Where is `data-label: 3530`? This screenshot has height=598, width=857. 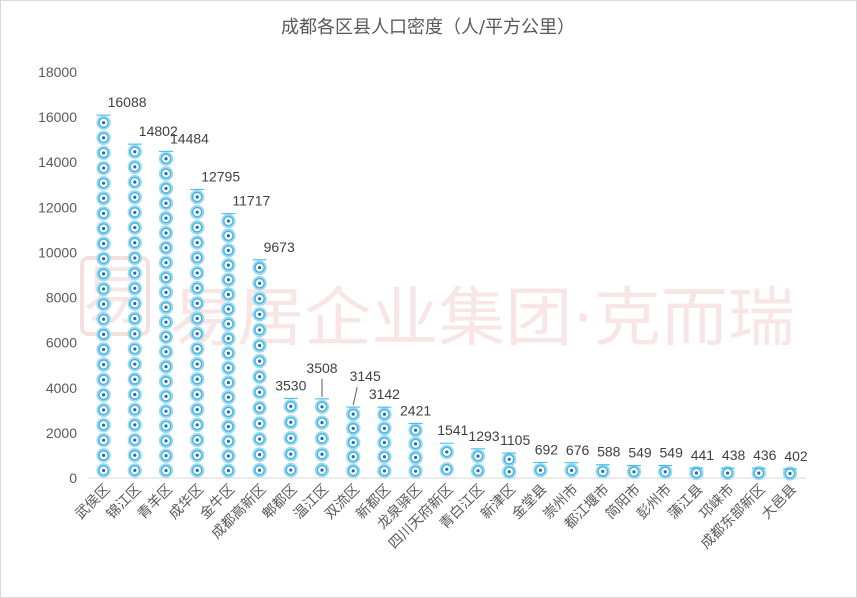 data-label: 3530 is located at coordinates (290, 385).